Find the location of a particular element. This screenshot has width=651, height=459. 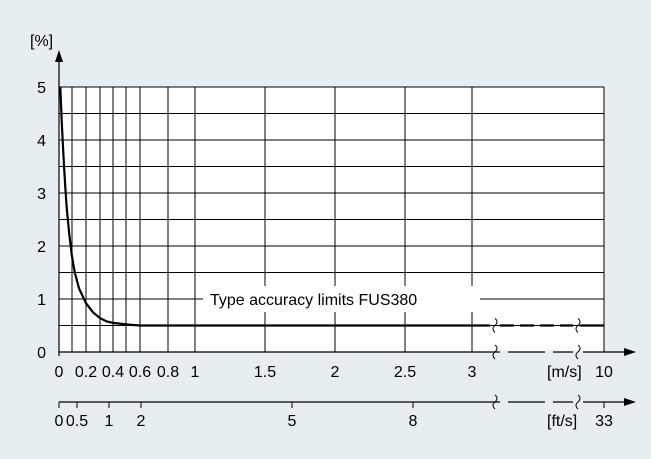

x2-tick-label: 0 is located at coordinates (59, 421).